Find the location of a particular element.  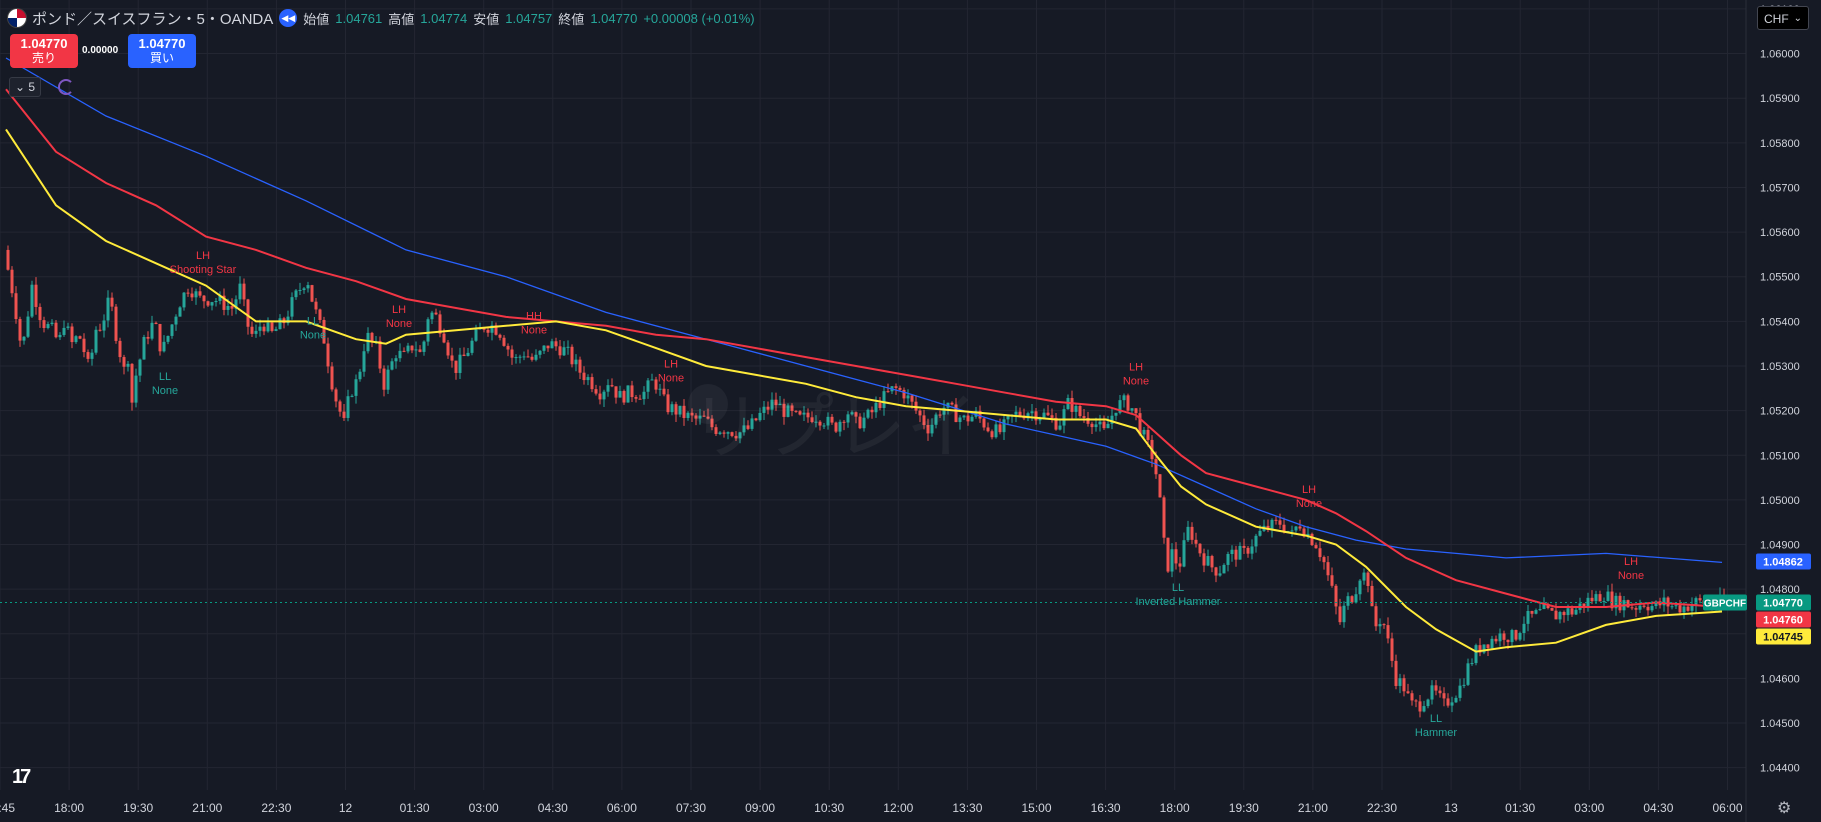

gear-icon: ⚙ is located at coordinates (1784, 808).